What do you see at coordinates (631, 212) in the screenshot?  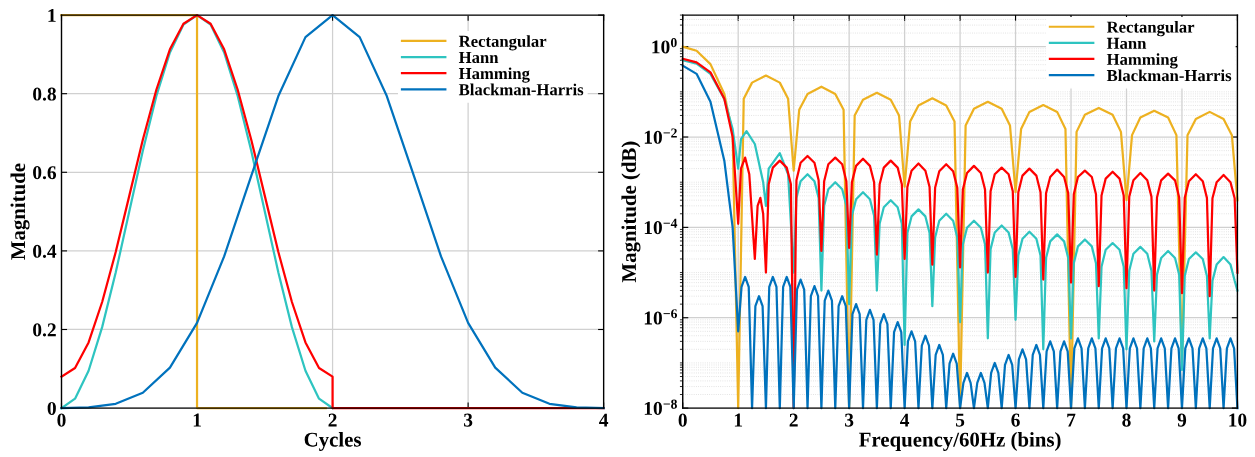 I see `y-axis-title: Magnitude (dB)` at bounding box center [631, 212].